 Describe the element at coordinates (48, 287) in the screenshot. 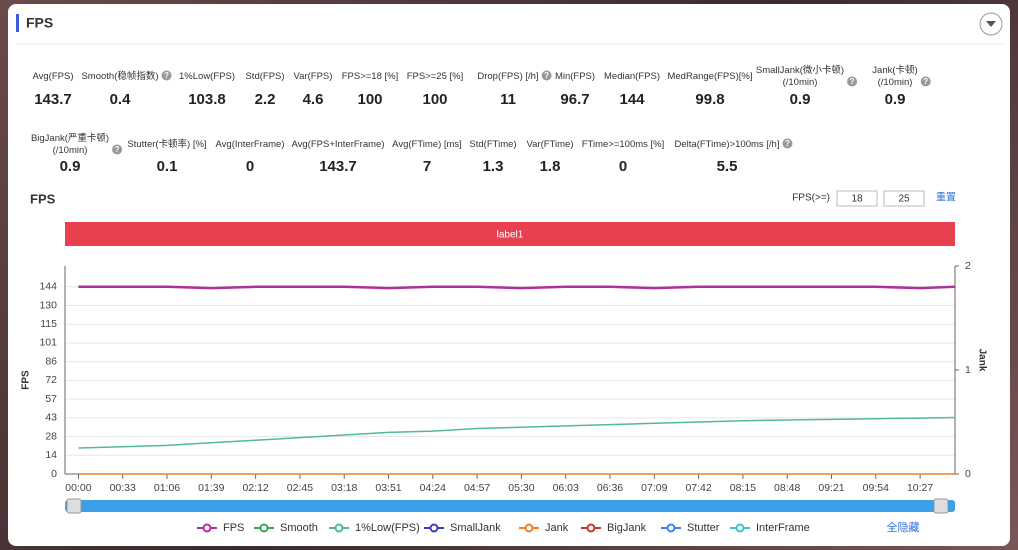

I see `y-tick-label: 144` at that location.